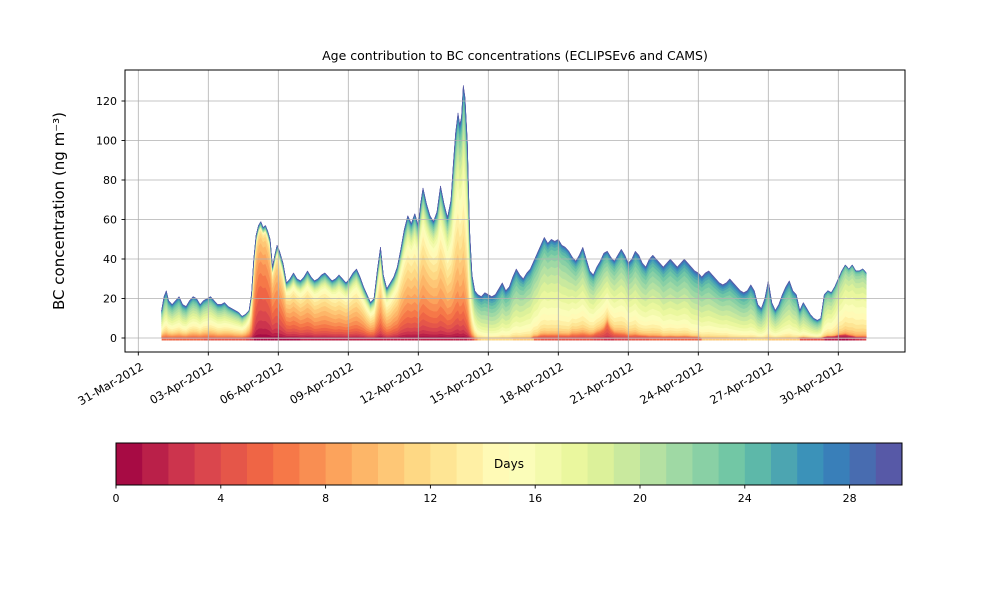 This screenshot has width=1000, height=604. What do you see at coordinates (181, 383) in the screenshot?
I see `x-tick-label: 03-Apr-2012` at bounding box center [181, 383].